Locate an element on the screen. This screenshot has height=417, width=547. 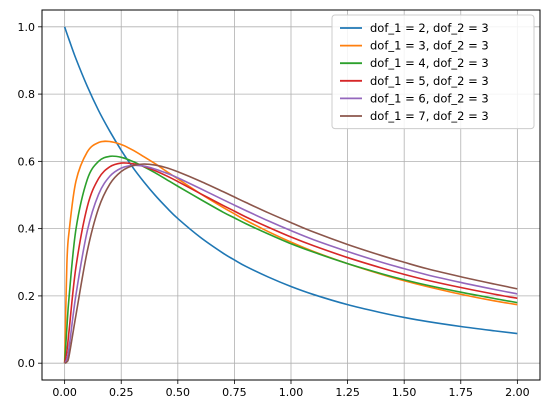
legend-entry: dof_1 = 7, dof_2 = 3 is located at coordinates (429, 116).